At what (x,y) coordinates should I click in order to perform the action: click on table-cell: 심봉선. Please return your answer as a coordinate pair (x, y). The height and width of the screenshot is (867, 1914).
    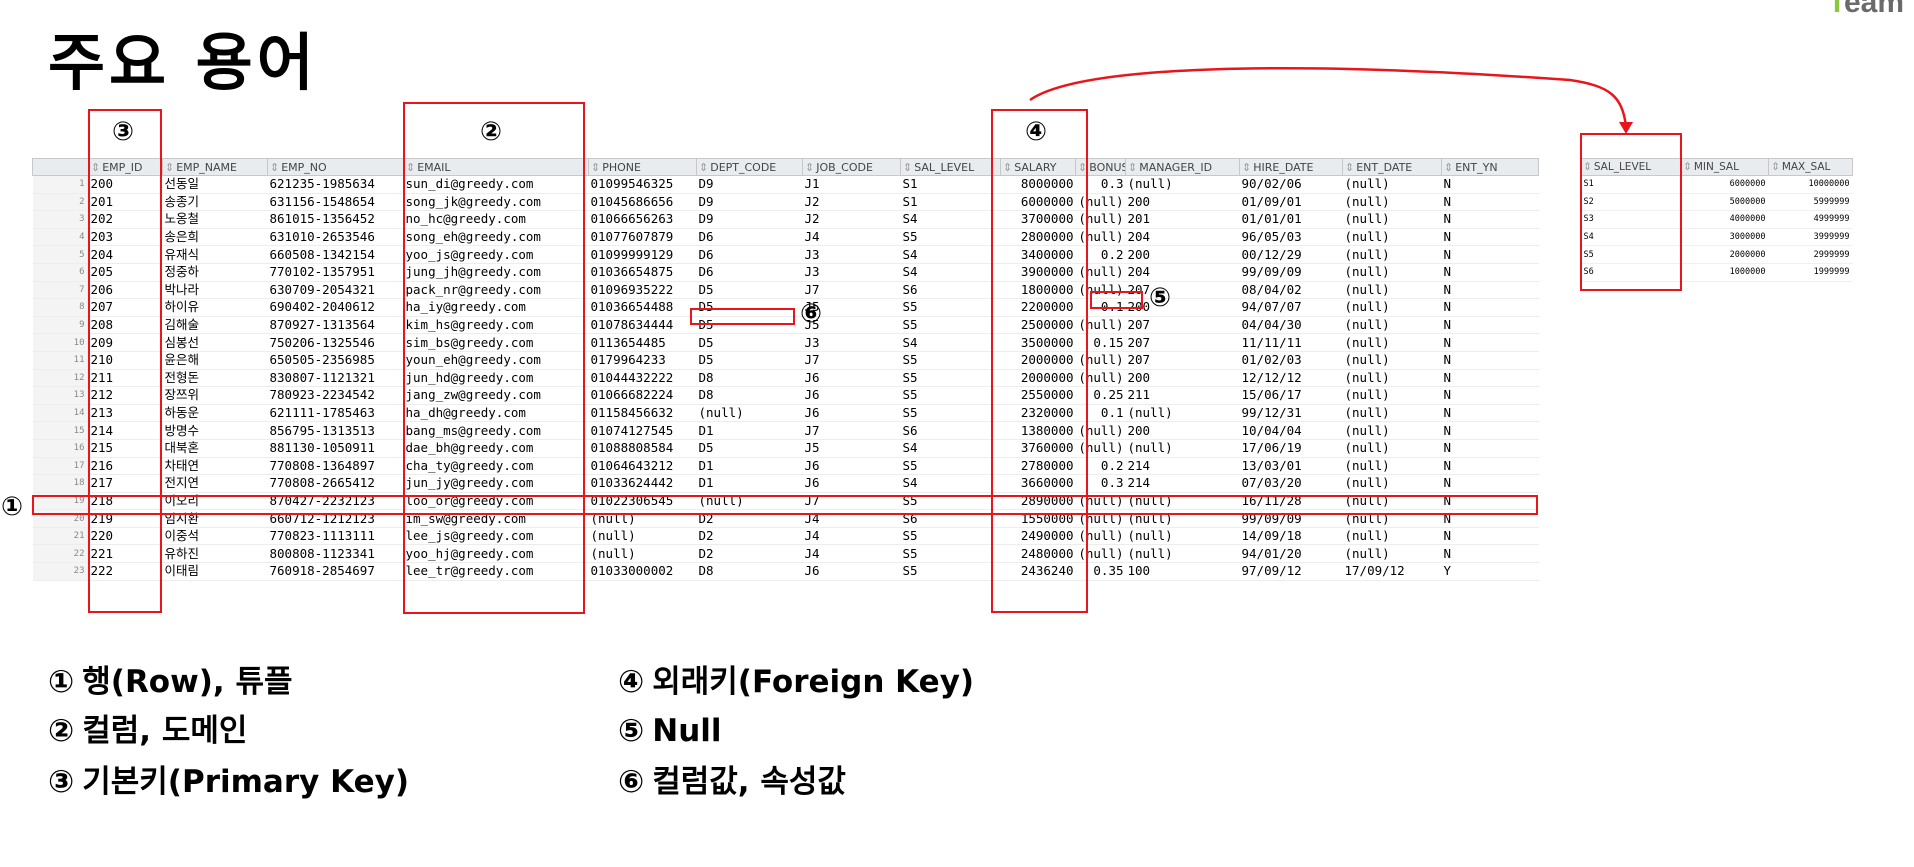
    Looking at the image, I should click on (215, 342).